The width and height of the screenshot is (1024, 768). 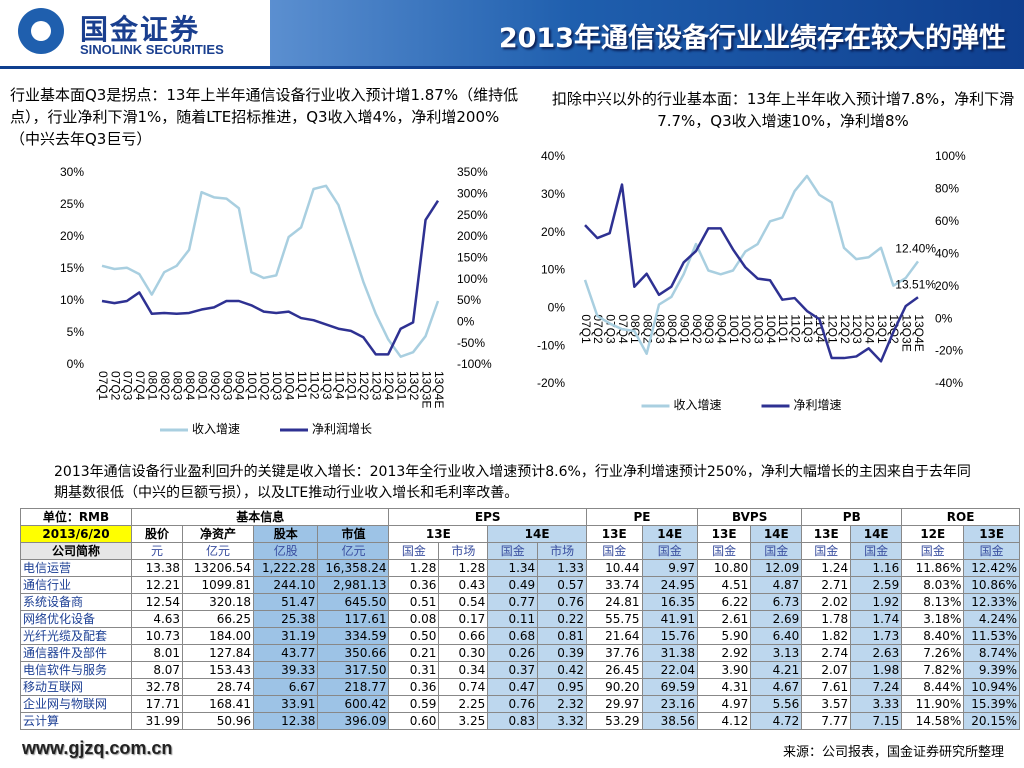 What do you see at coordinates (562, 670) in the screenshot?
I see `table-cell: 0.42` at bounding box center [562, 670].